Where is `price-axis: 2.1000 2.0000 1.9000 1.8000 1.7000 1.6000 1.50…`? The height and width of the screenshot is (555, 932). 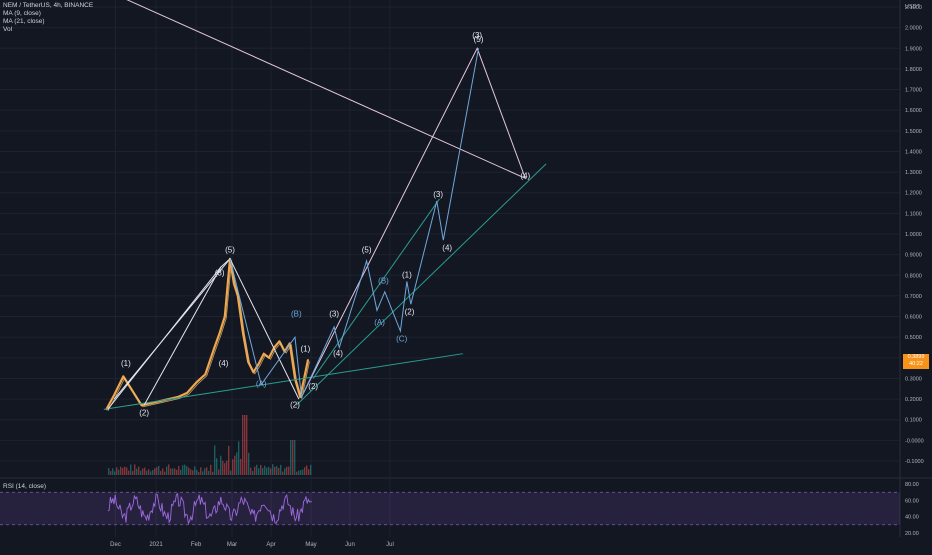 price-axis: 2.1000 2.0000 1.9000 1.8000 1.7000 1.6000 1.50… is located at coordinates (914, 270).